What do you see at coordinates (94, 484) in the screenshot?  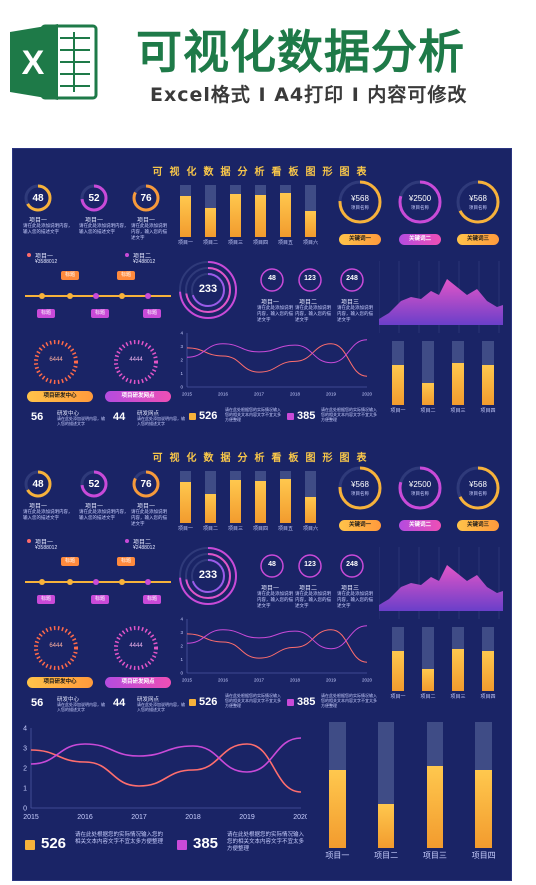 I see `ring-value: 52` at bounding box center [94, 484].